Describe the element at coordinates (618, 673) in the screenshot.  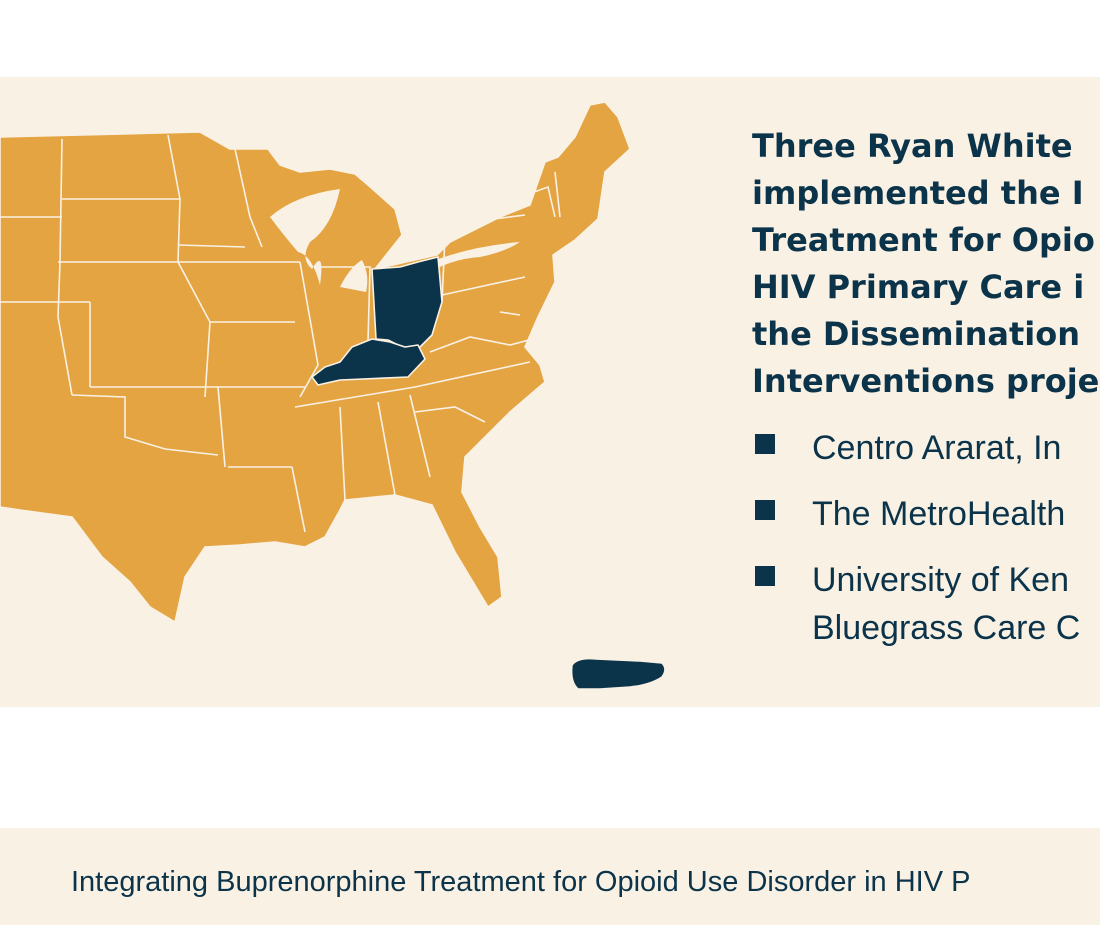
I see `puerto-rico` at that location.